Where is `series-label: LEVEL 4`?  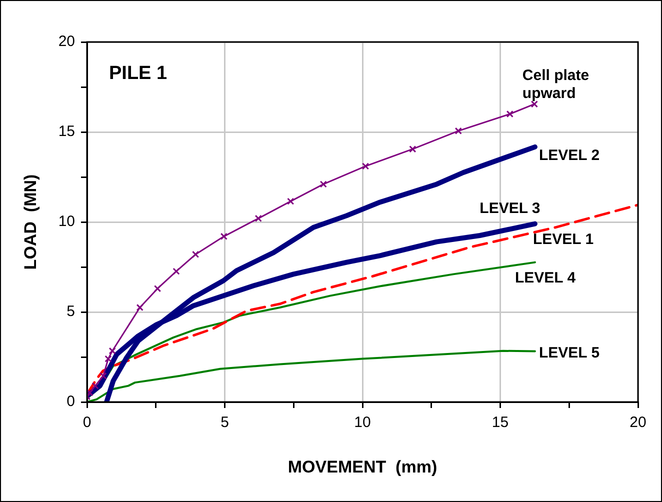 series-label: LEVEL 4 is located at coordinates (545, 277).